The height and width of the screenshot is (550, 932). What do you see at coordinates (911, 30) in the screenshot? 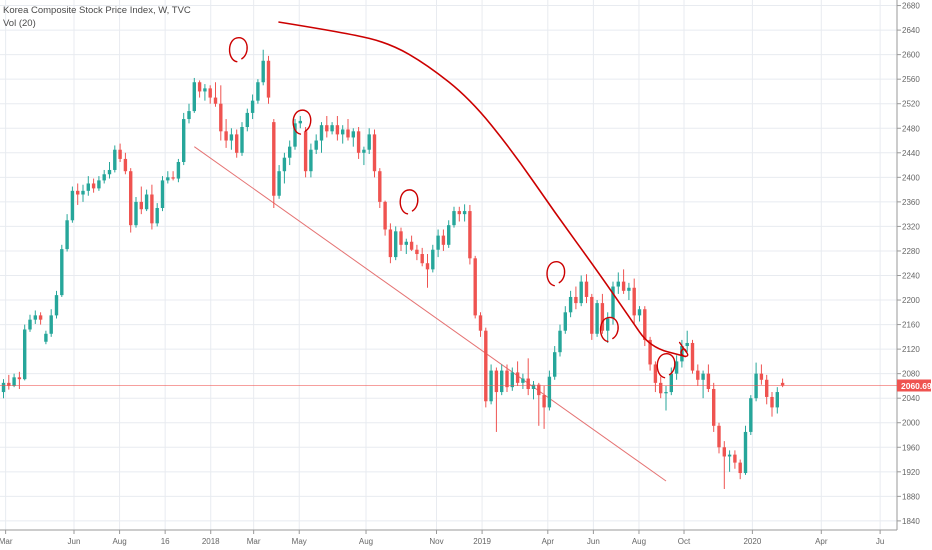
I see `y-tick-label: 2640` at bounding box center [911, 30].